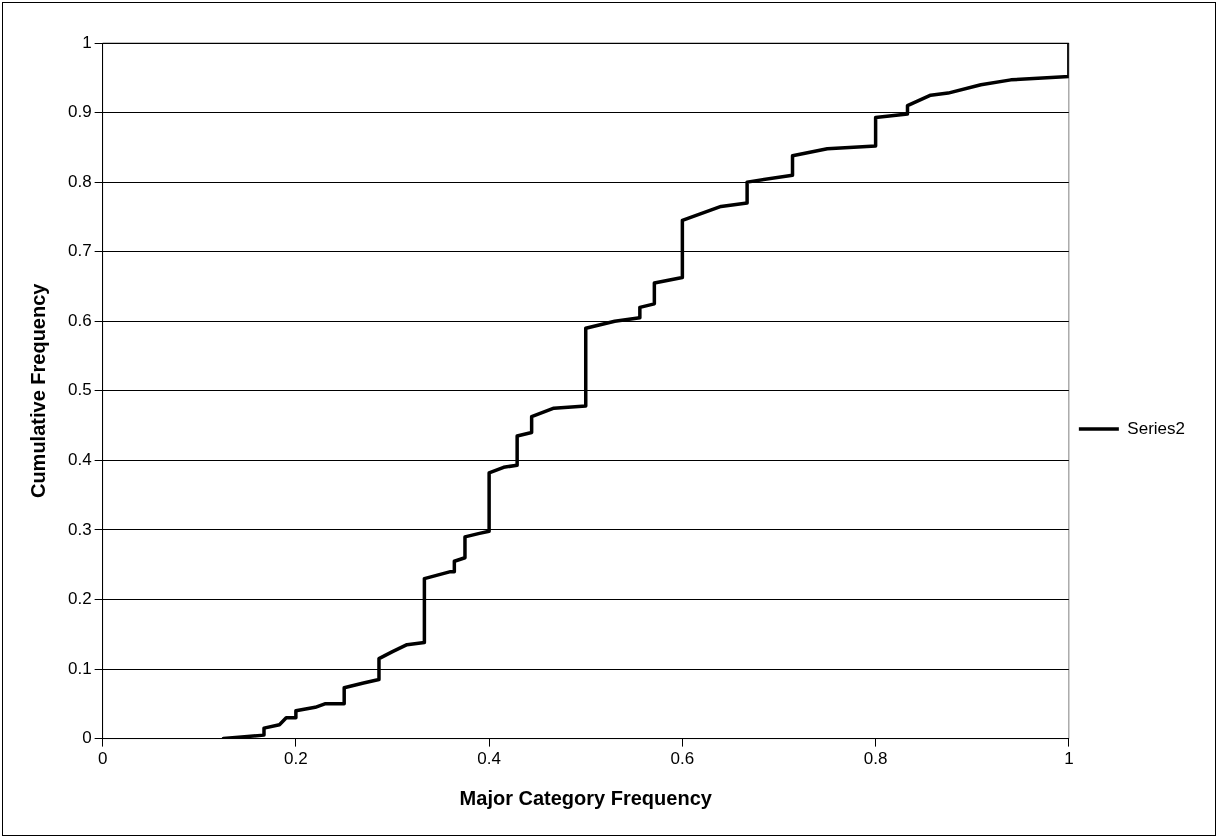  Describe the element at coordinates (489, 759) in the screenshot. I see `x-tick-label: 0.4` at that location.